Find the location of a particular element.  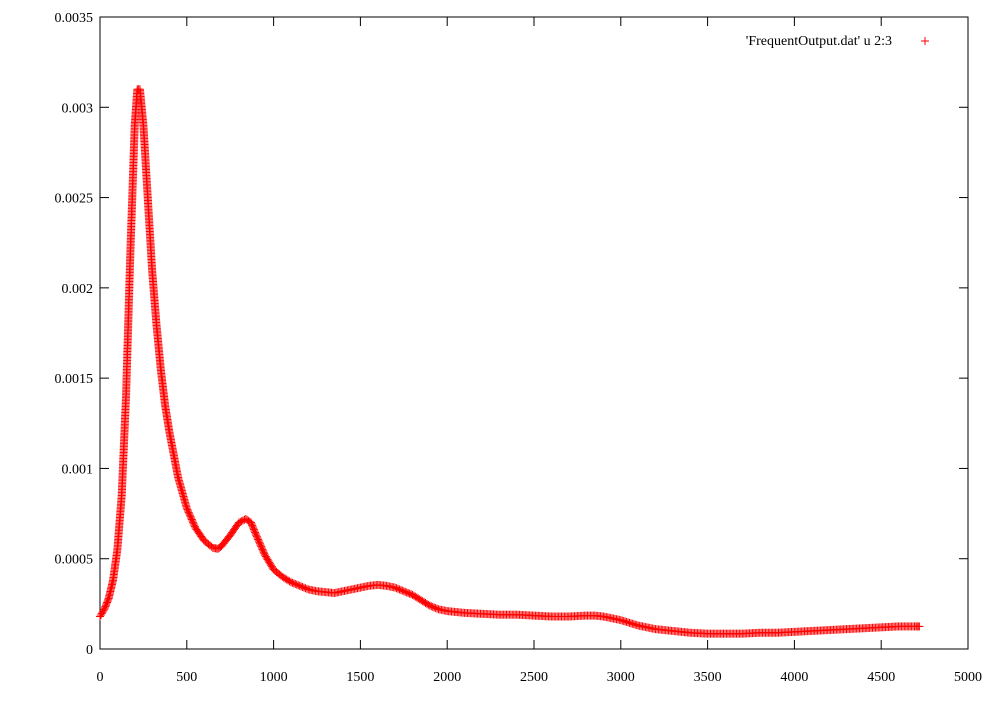

x-tick-label: 4500 is located at coordinates (881, 677).